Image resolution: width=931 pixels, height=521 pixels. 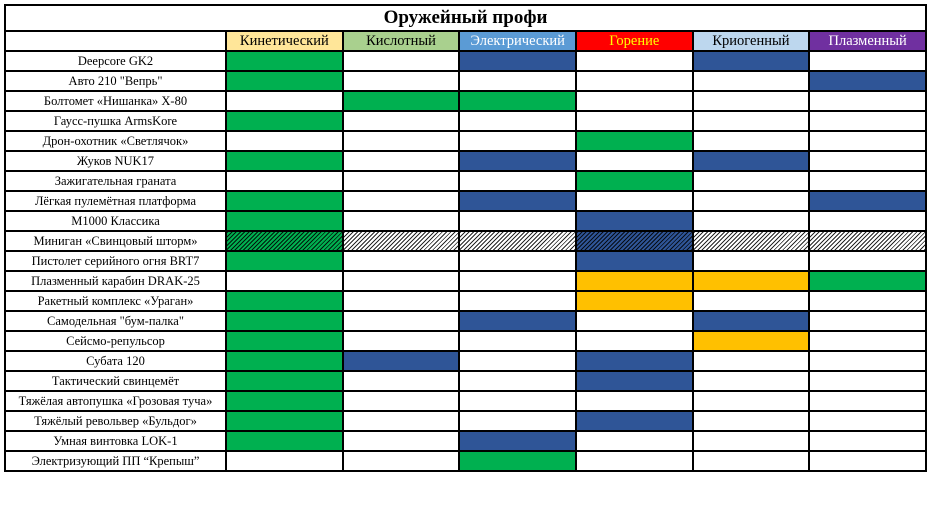 I want to click on weapon-name-cell: Ракетный комплекс «Ураган», so click(x=115, y=301).